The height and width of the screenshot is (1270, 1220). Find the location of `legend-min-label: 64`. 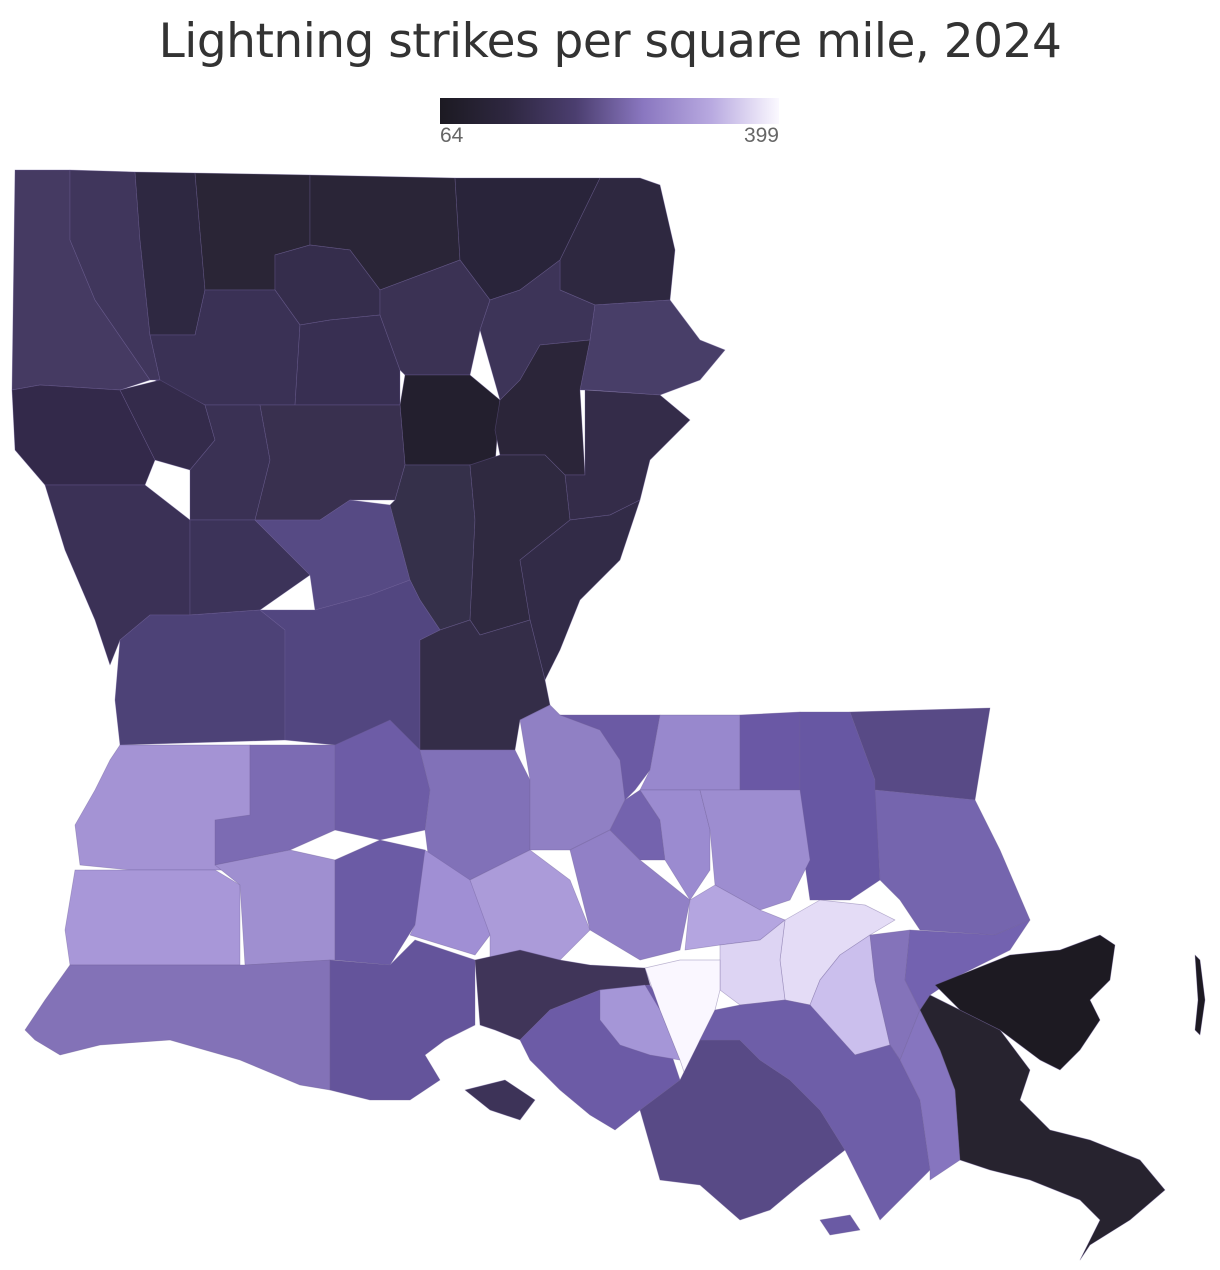

legend-min-label: 64 is located at coordinates (452, 135).